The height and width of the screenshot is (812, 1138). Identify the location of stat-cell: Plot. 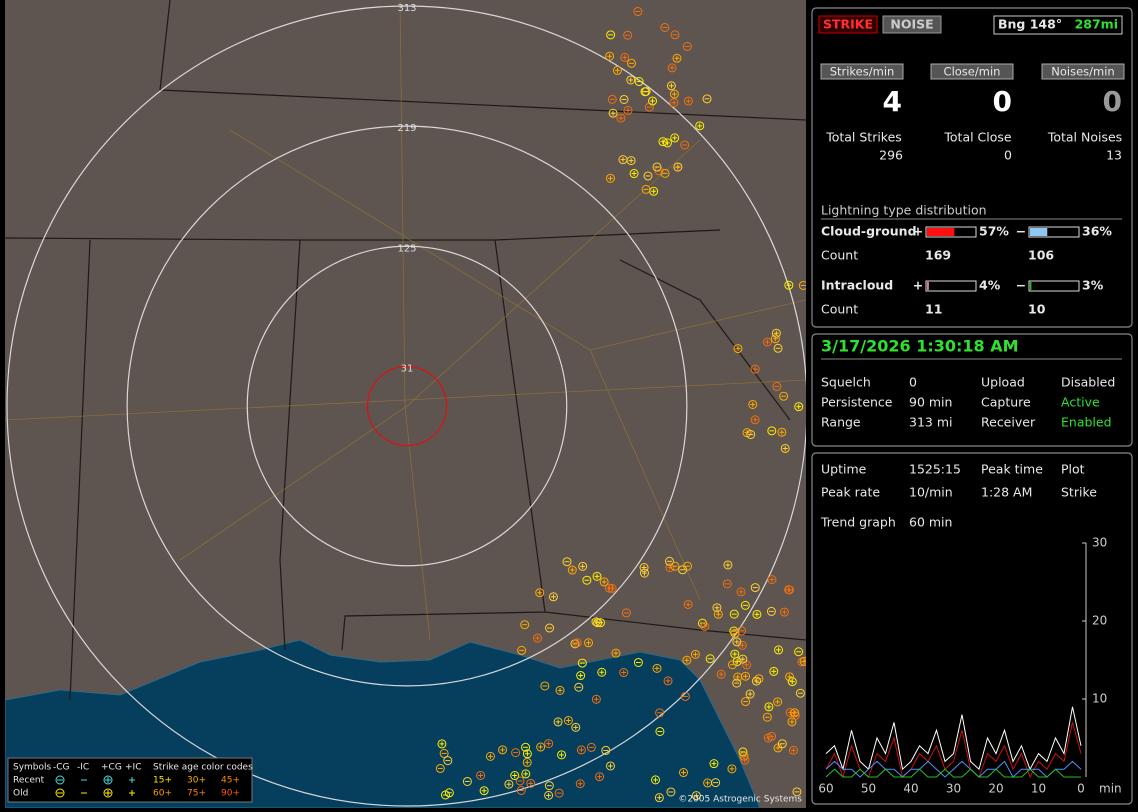
(1073, 469).